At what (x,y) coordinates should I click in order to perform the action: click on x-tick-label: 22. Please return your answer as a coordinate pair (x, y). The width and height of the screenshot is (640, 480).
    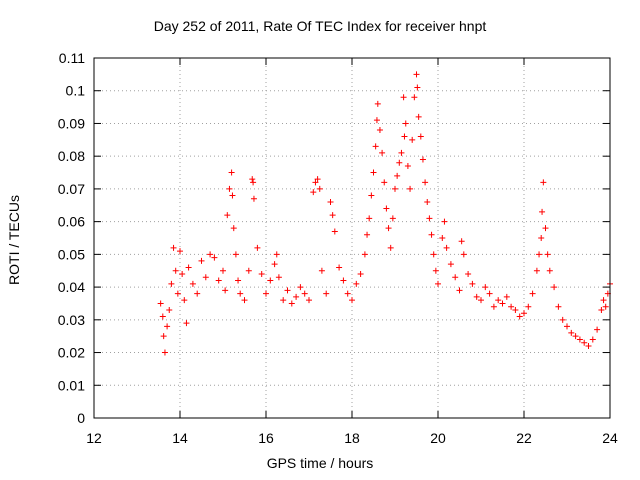
    Looking at the image, I should click on (524, 438).